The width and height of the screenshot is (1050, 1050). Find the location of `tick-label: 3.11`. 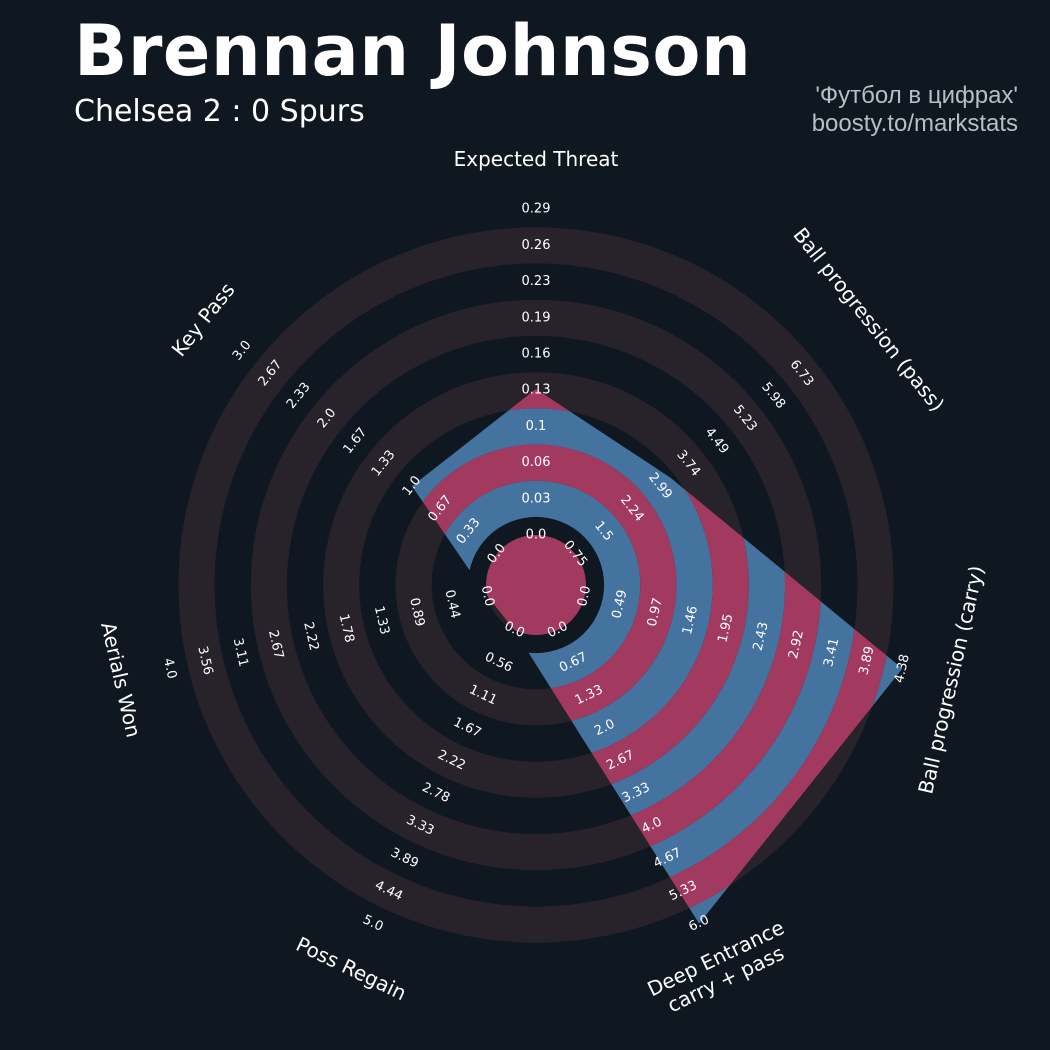

tick-label: 3.11 is located at coordinates (240, 653).